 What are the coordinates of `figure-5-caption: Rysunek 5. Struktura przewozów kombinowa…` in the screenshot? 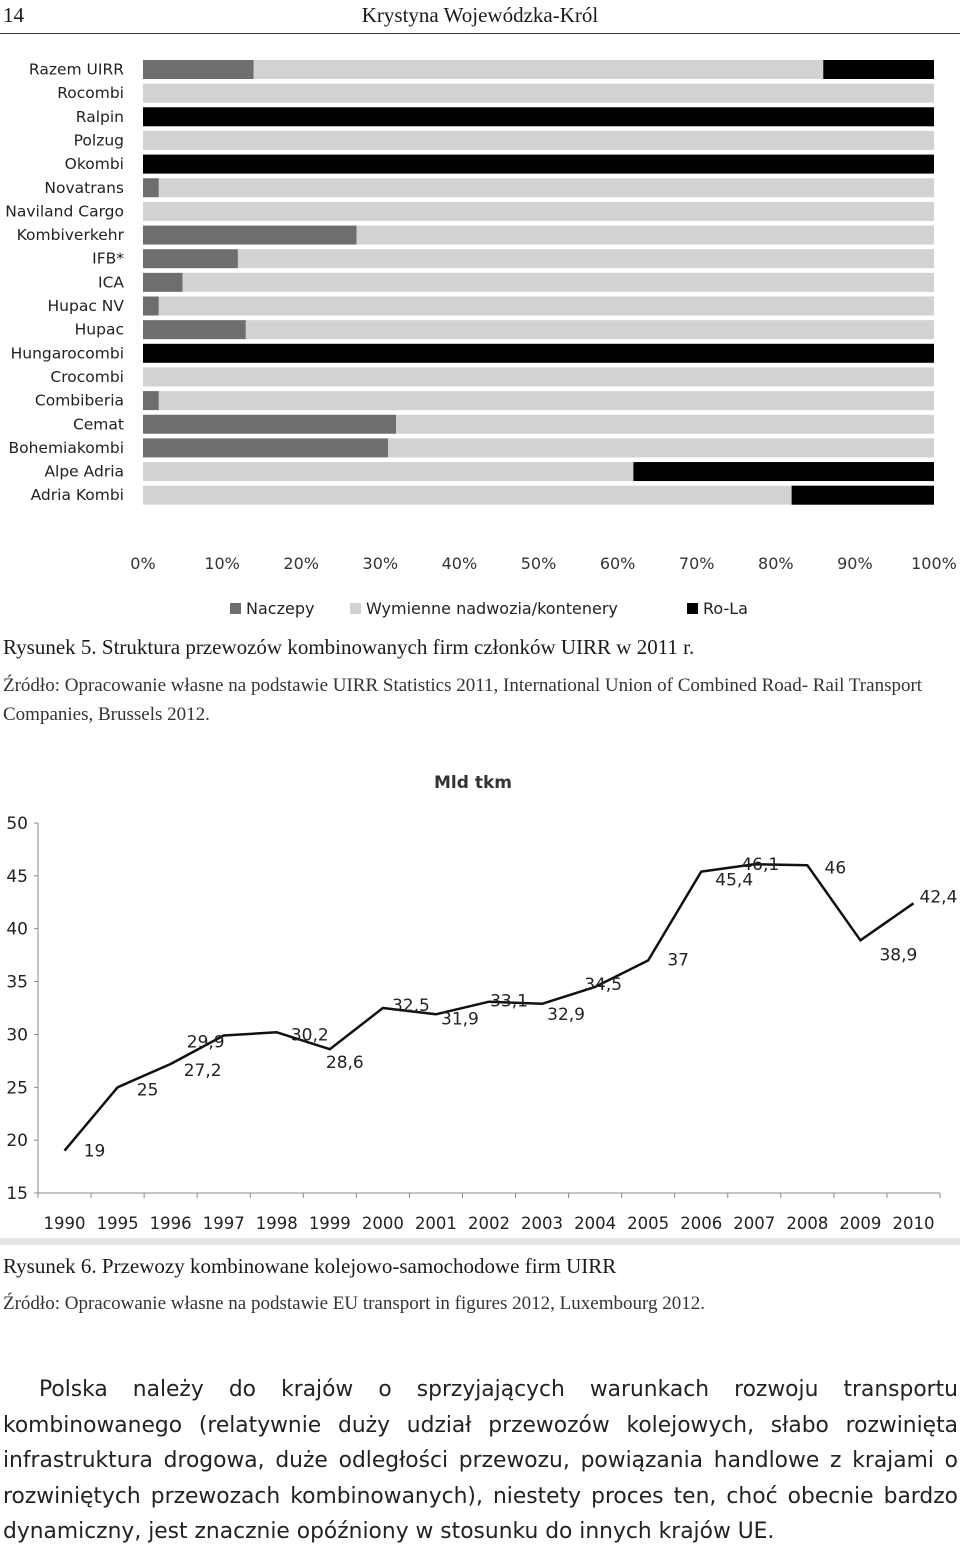 It's located at (349, 647).